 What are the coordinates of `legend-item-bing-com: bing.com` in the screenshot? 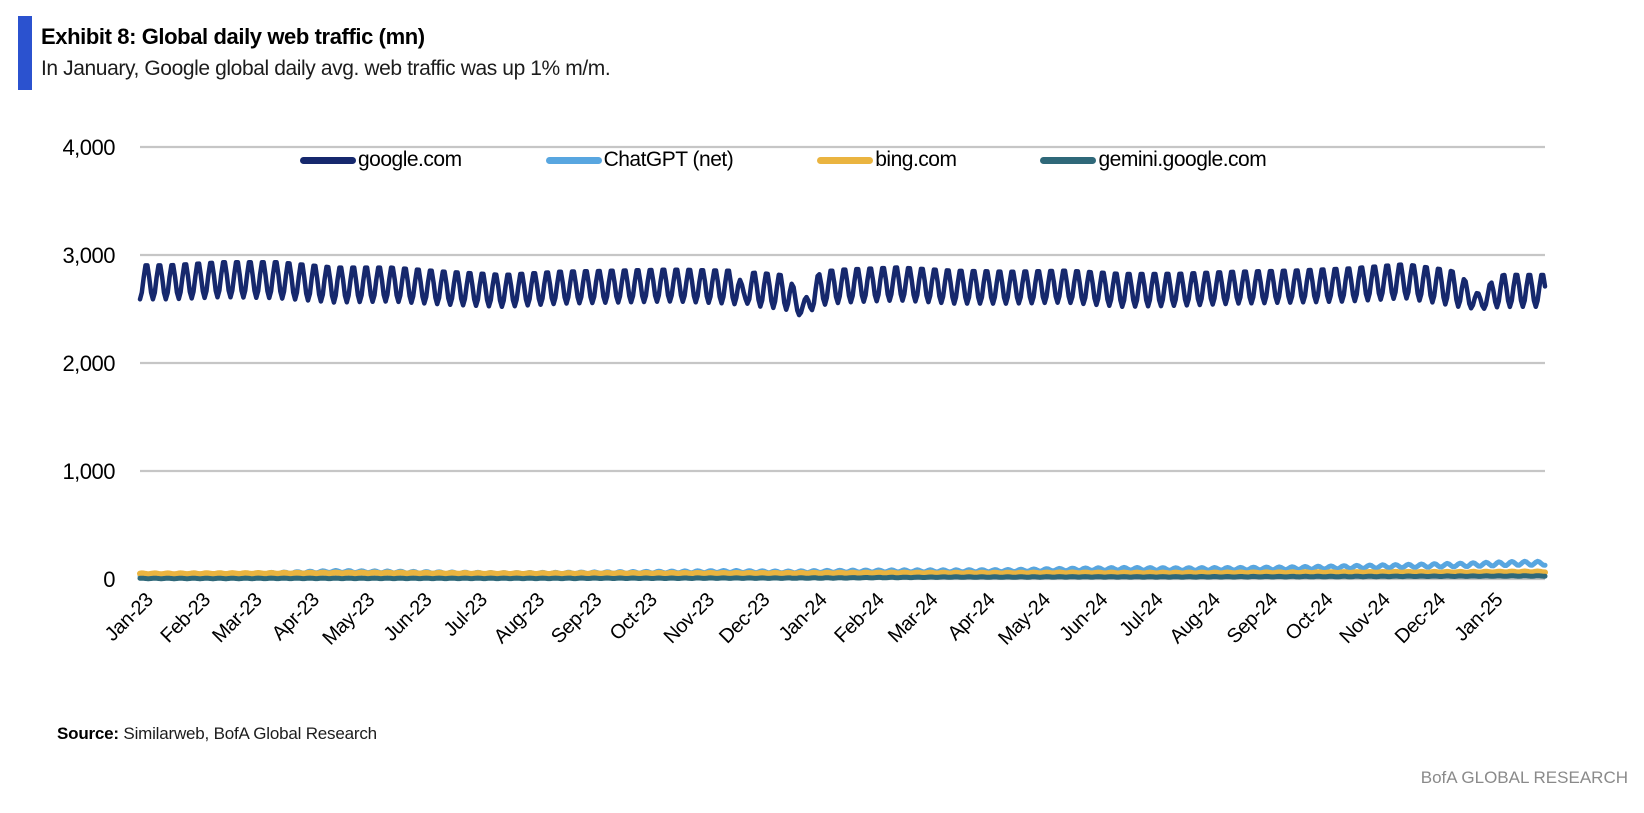 It's located at (887, 160).